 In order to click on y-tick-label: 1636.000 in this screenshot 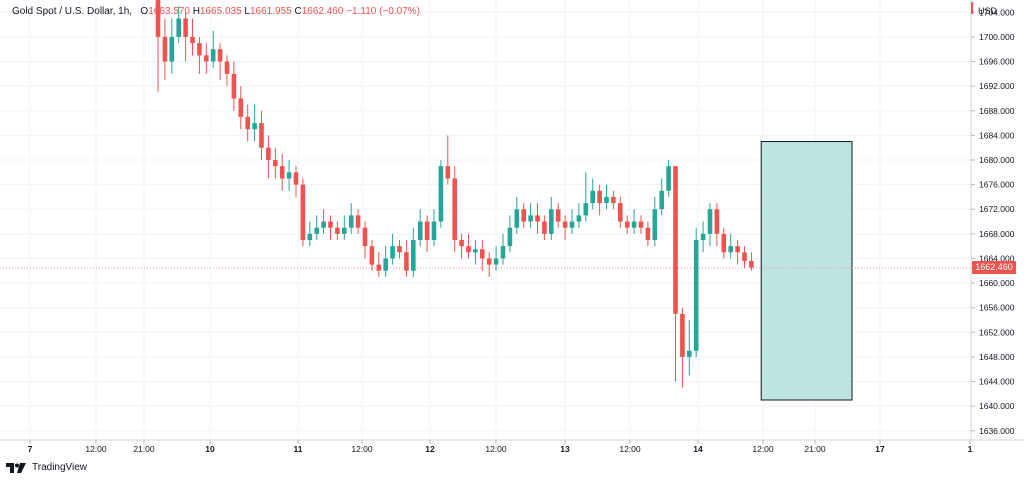, I will do `click(997, 431)`.